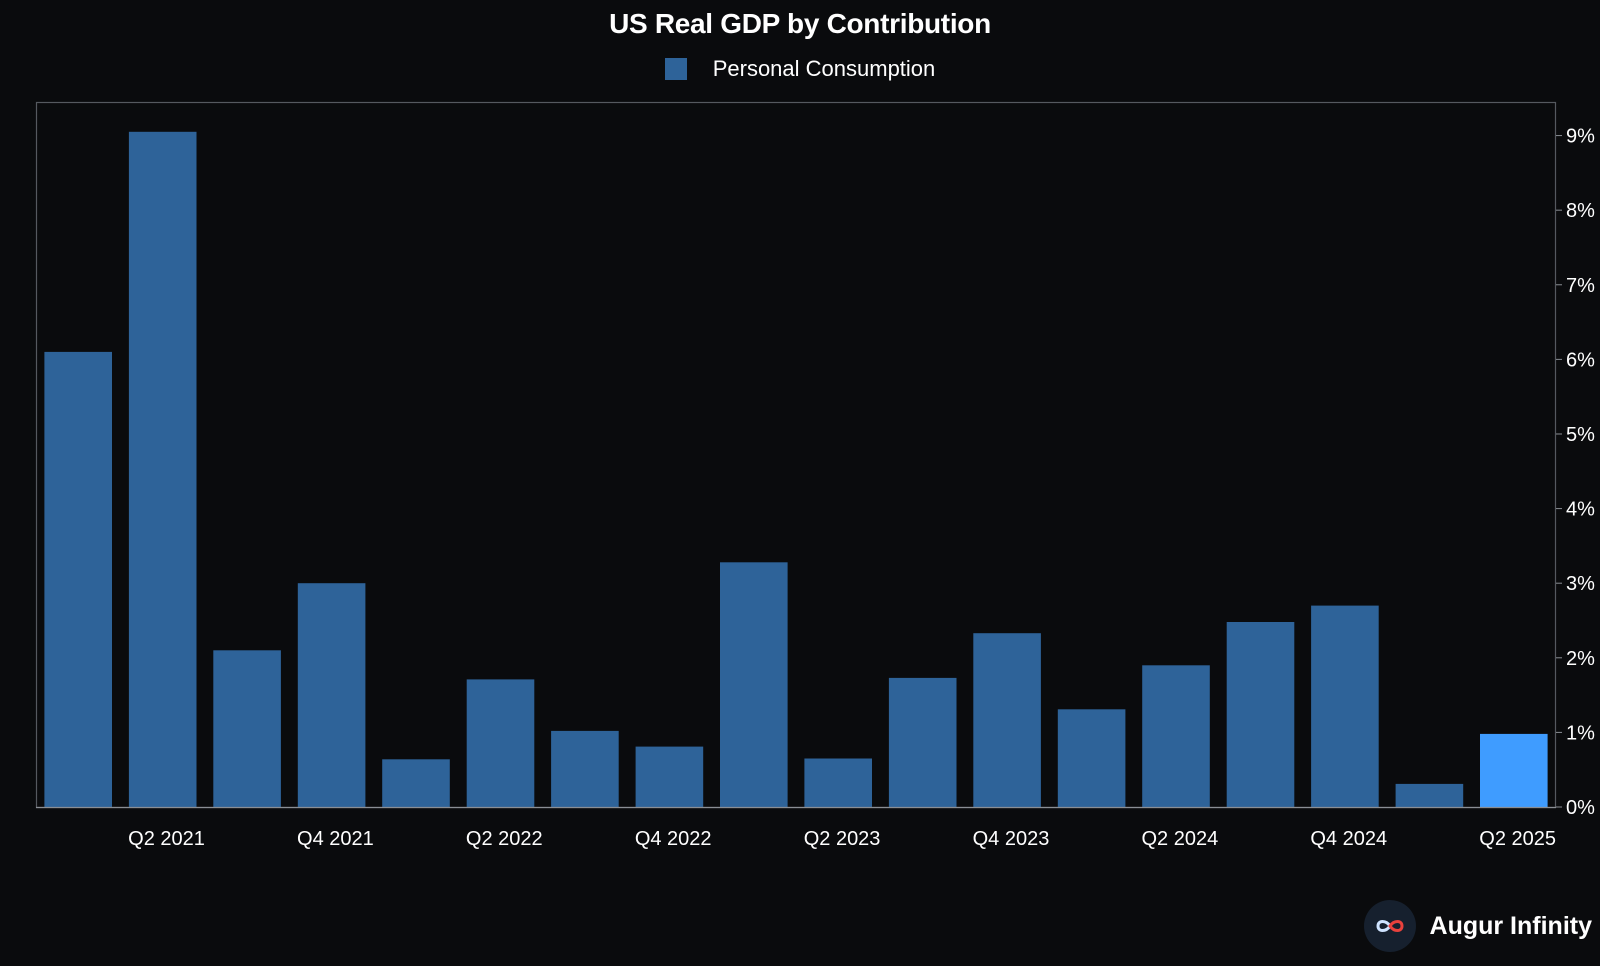  What do you see at coordinates (1580, 733) in the screenshot?
I see `y-tick-label: 1%` at bounding box center [1580, 733].